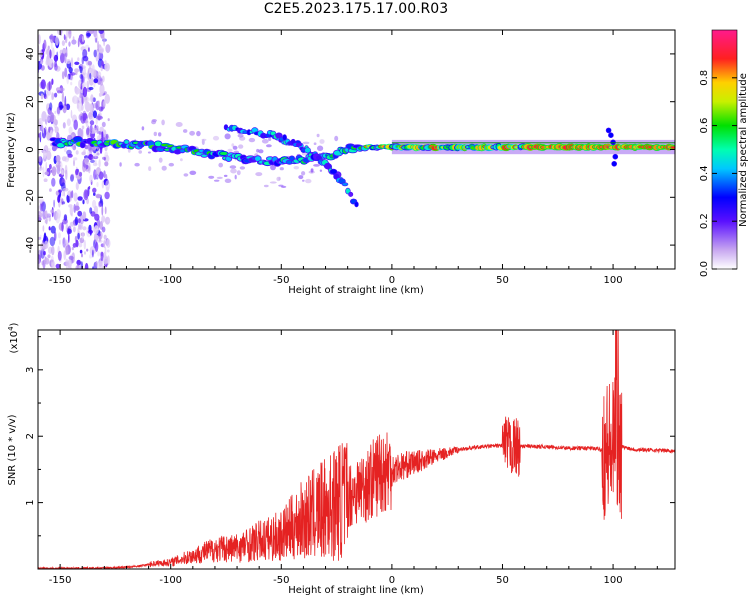 This screenshot has width=750, height=600. I want to click on y-tick-label: -20, so click(30, 197).